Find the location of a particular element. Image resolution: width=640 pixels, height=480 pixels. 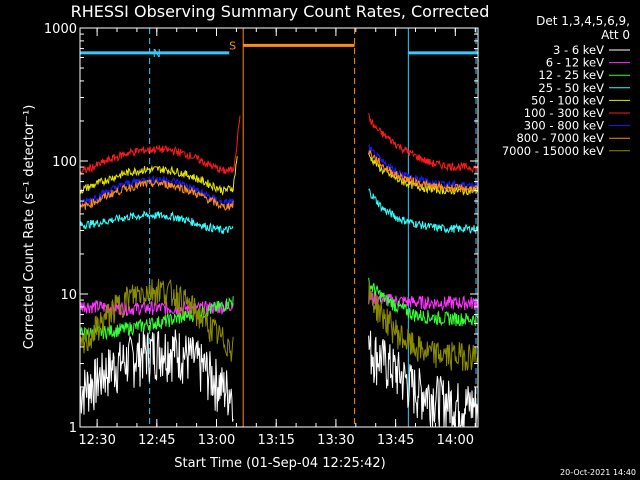

y-tick-label-0: 1 is located at coordinates (73, 428).